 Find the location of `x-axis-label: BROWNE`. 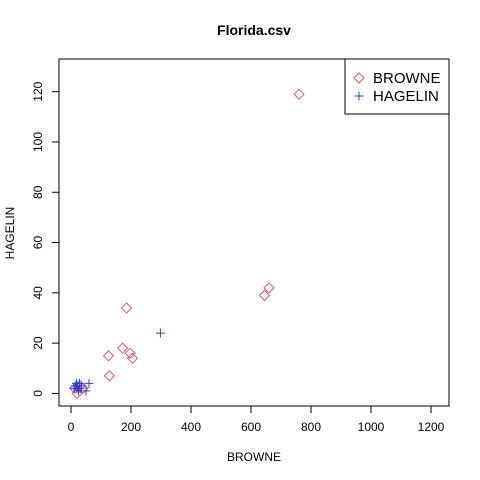

x-axis-label: BROWNE is located at coordinates (254, 457).